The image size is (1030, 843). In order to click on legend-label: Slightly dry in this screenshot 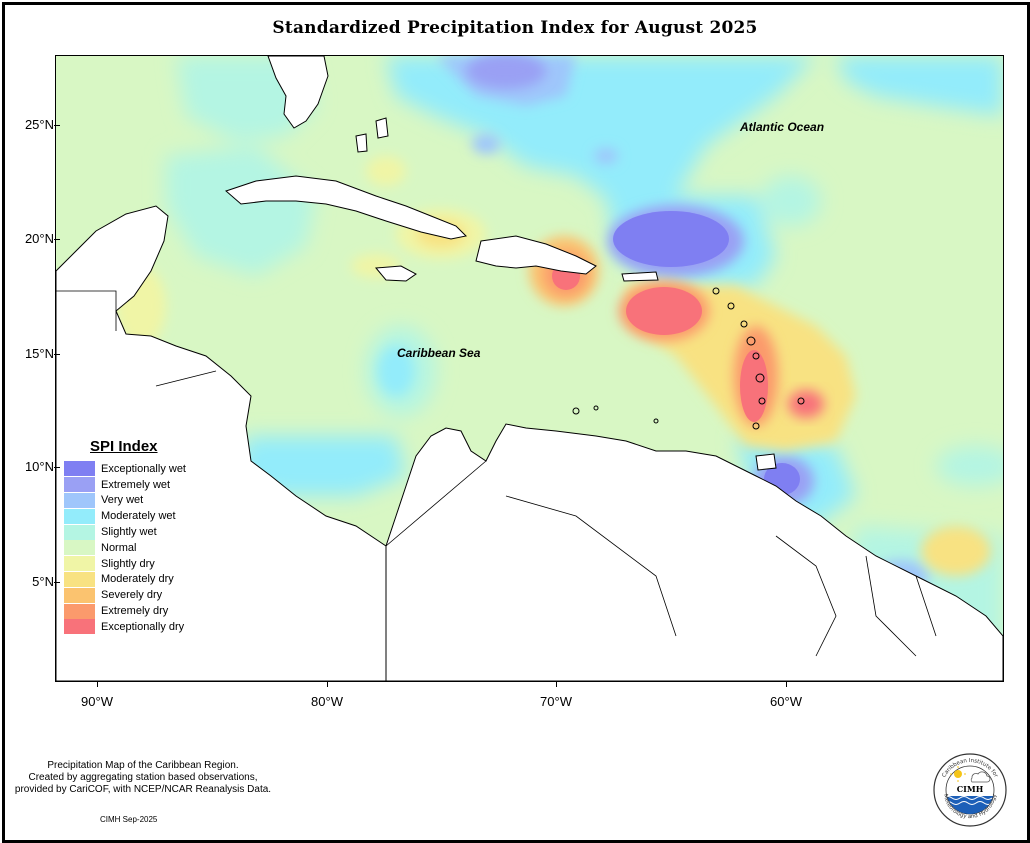, I will do `click(128, 563)`.